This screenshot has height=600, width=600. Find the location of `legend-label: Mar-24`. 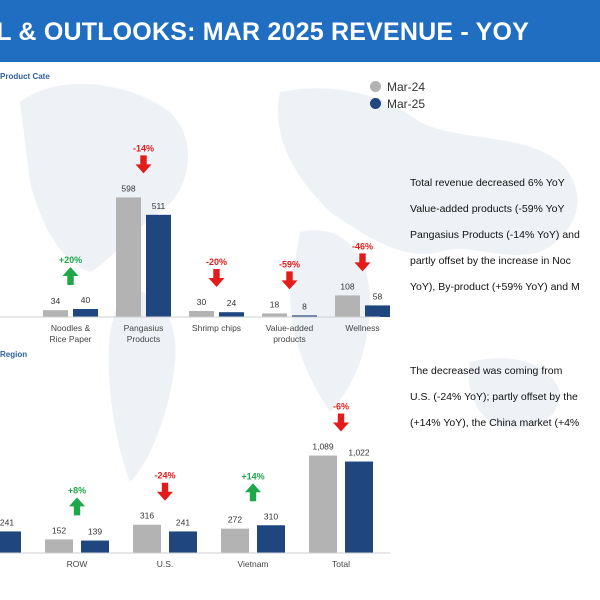

legend-label: Mar-24 is located at coordinates (406, 86).